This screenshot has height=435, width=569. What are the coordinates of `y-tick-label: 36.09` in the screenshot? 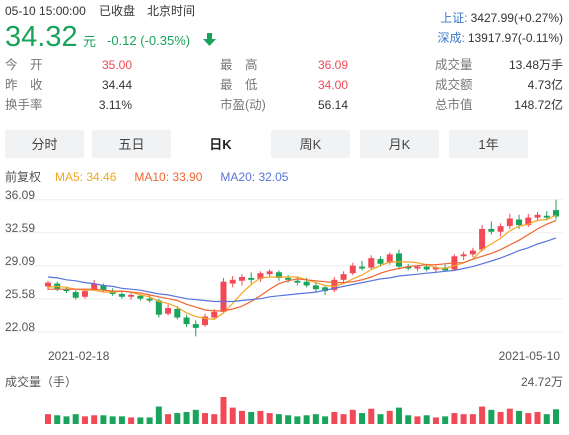 It's located at (20, 195).